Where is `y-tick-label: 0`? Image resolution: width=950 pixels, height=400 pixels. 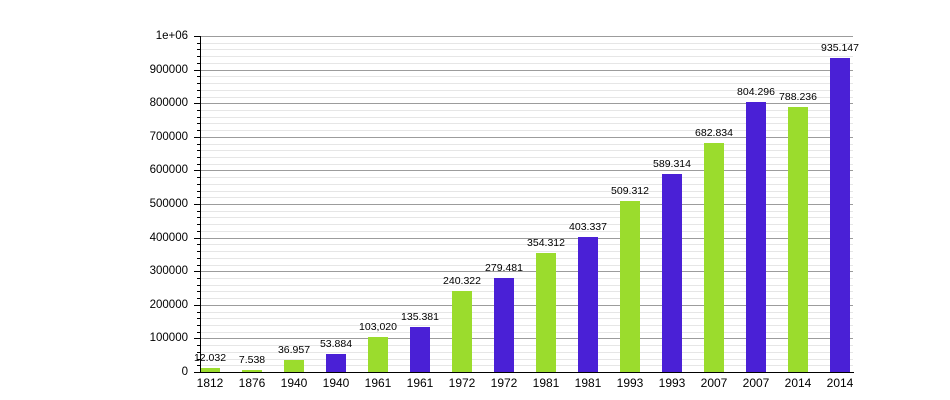 y-tick-label: 0 is located at coordinates (184, 372).